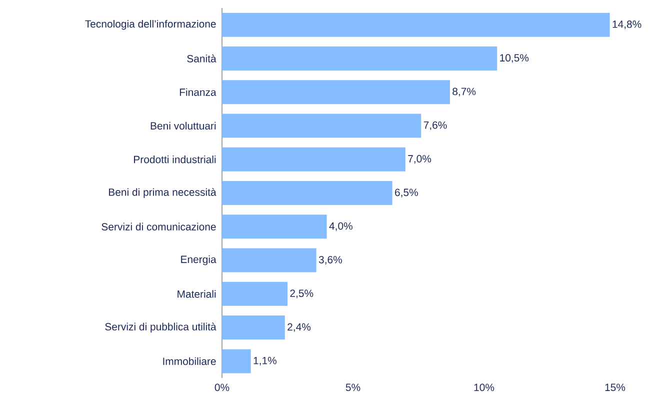 Image resolution: width=655 pixels, height=411 pixels. I want to click on data-label: 7,6%, so click(435, 125).